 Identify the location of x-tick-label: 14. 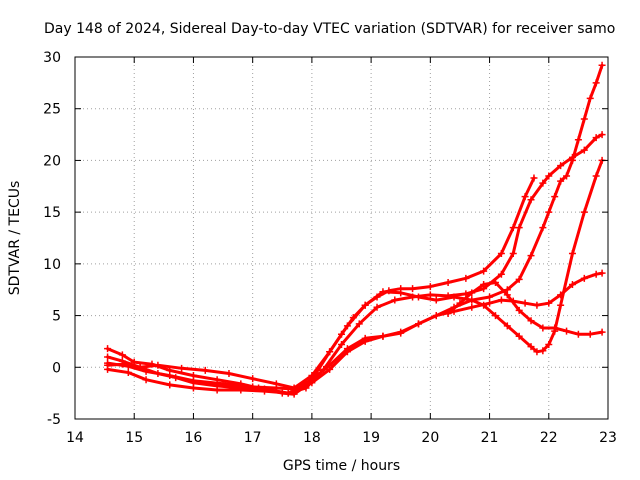
(75, 438).